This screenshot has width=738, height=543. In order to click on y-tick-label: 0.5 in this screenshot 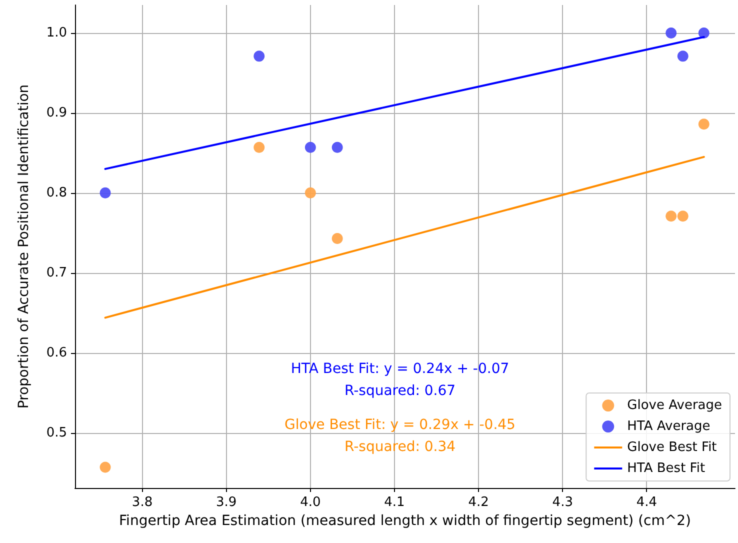, I will do `click(56, 432)`.